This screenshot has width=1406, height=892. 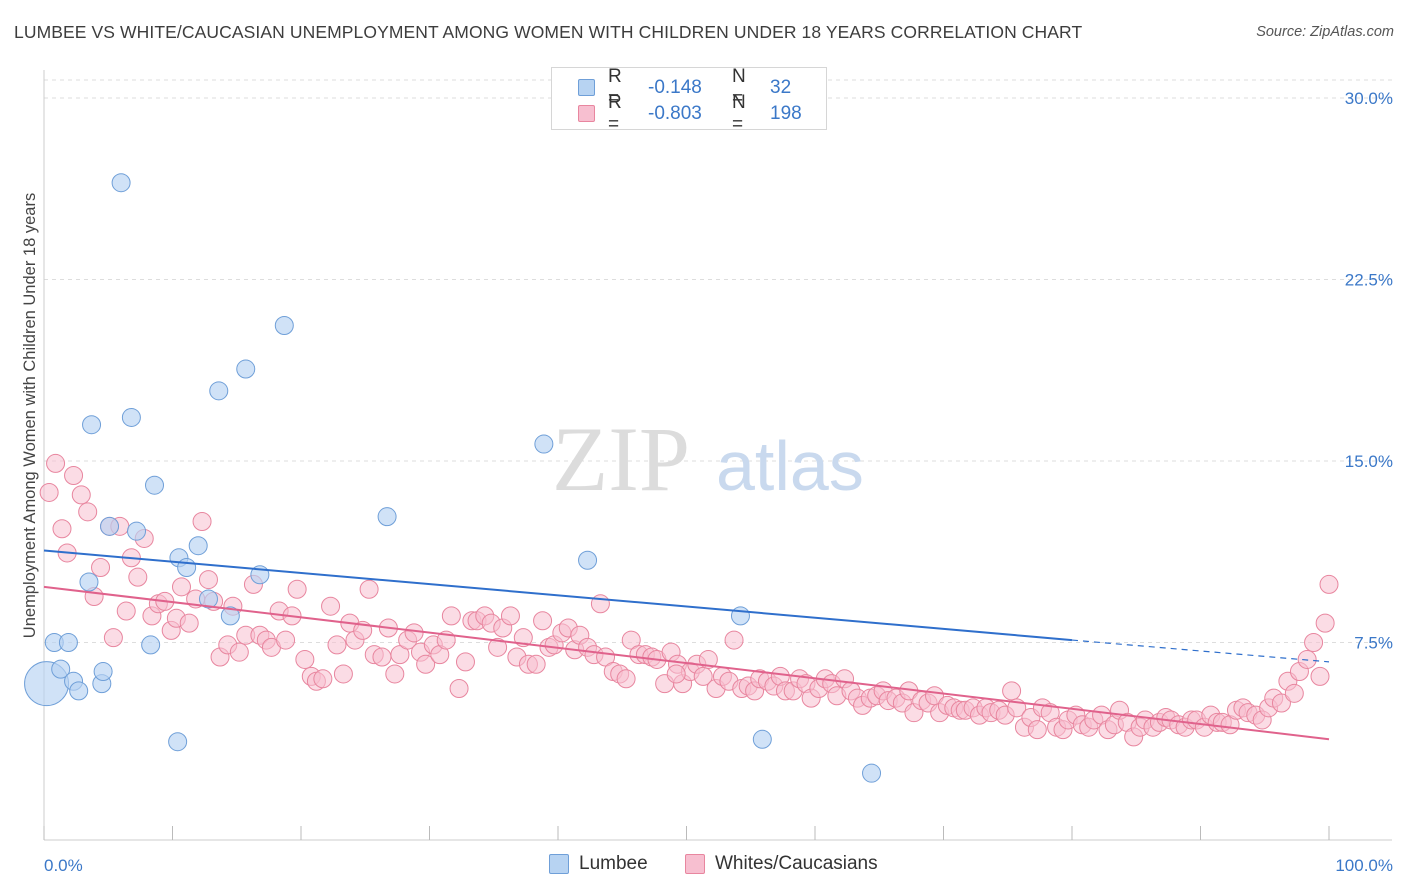 What do you see at coordinates (613, 863) in the screenshot?
I see `legend-label-lumbee: Lumbee` at bounding box center [613, 863].